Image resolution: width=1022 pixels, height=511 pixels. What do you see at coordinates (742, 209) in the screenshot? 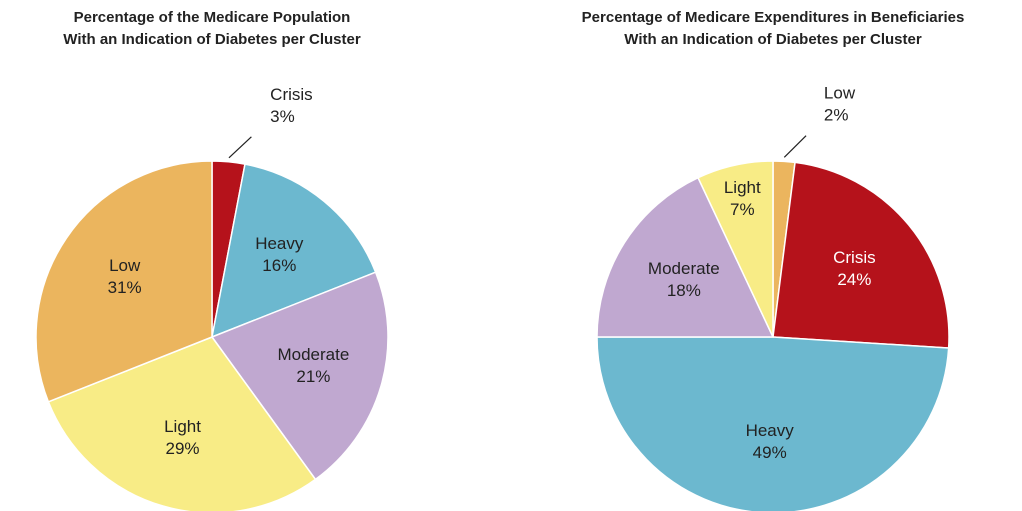
I see `slice-value-label: 7%` at bounding box center [742, 209].